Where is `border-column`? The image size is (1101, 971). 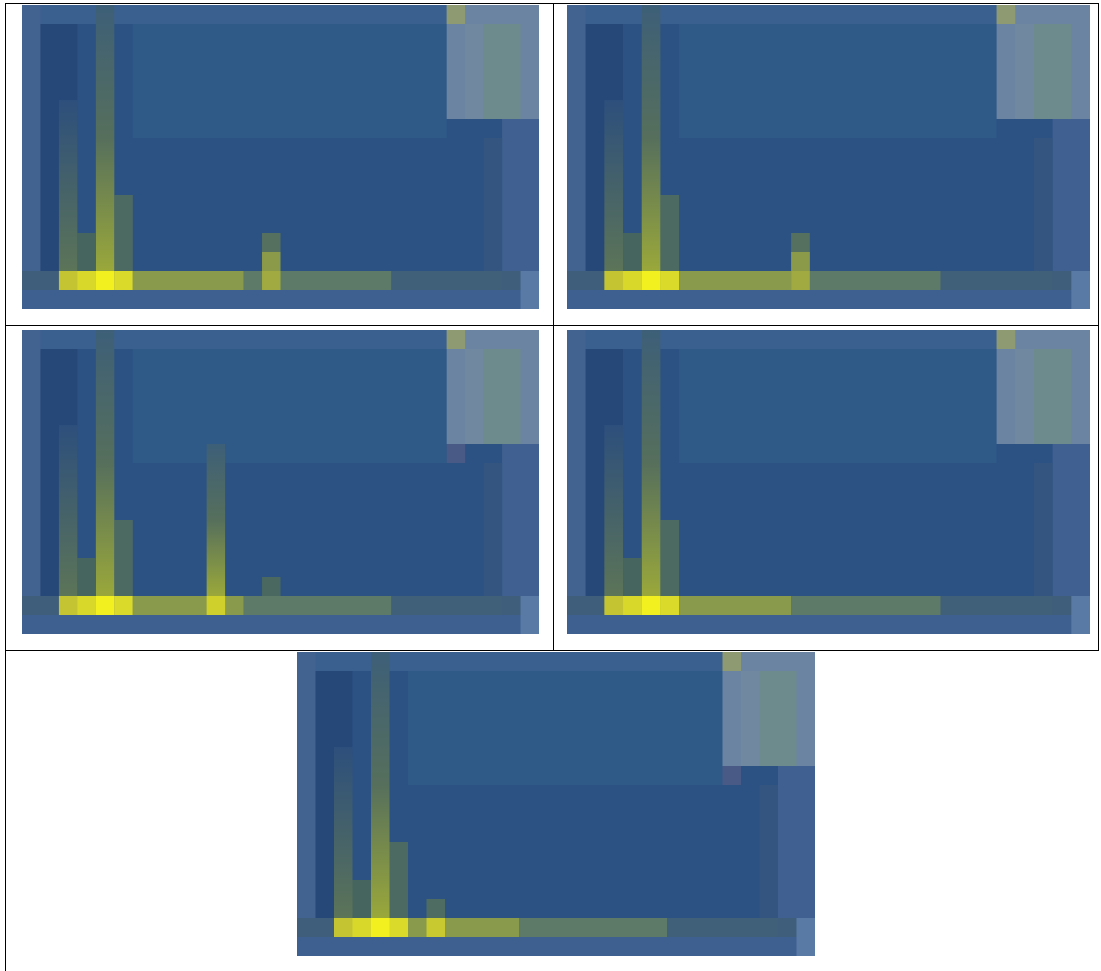 border-column is located at coordinates (553, 326).